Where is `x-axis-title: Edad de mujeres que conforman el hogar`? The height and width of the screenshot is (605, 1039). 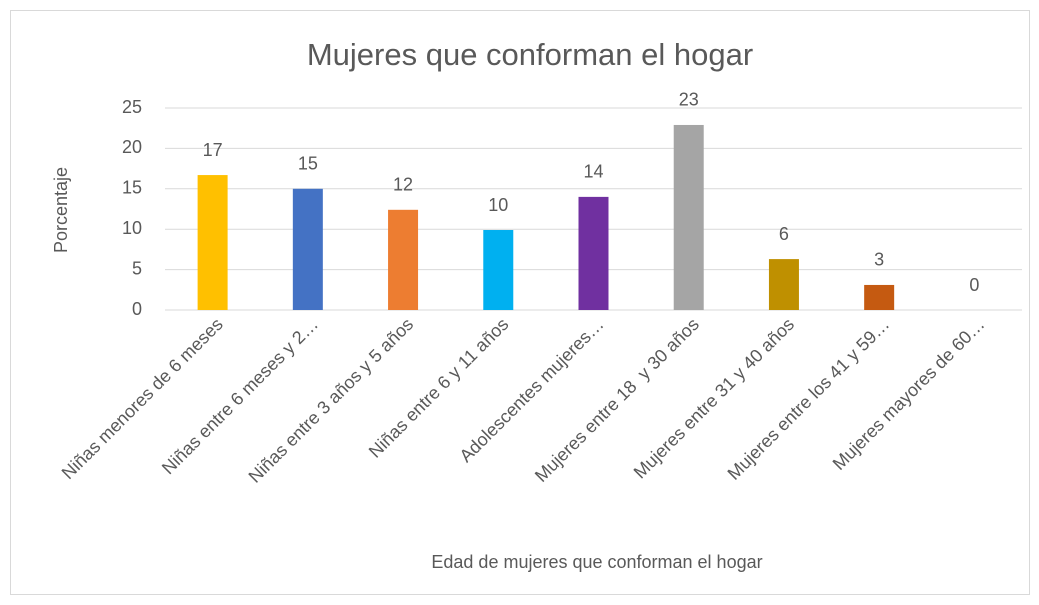 x-axis-title: Edad de mujeres que conforman el hogar is located at coordinates (596, 562).